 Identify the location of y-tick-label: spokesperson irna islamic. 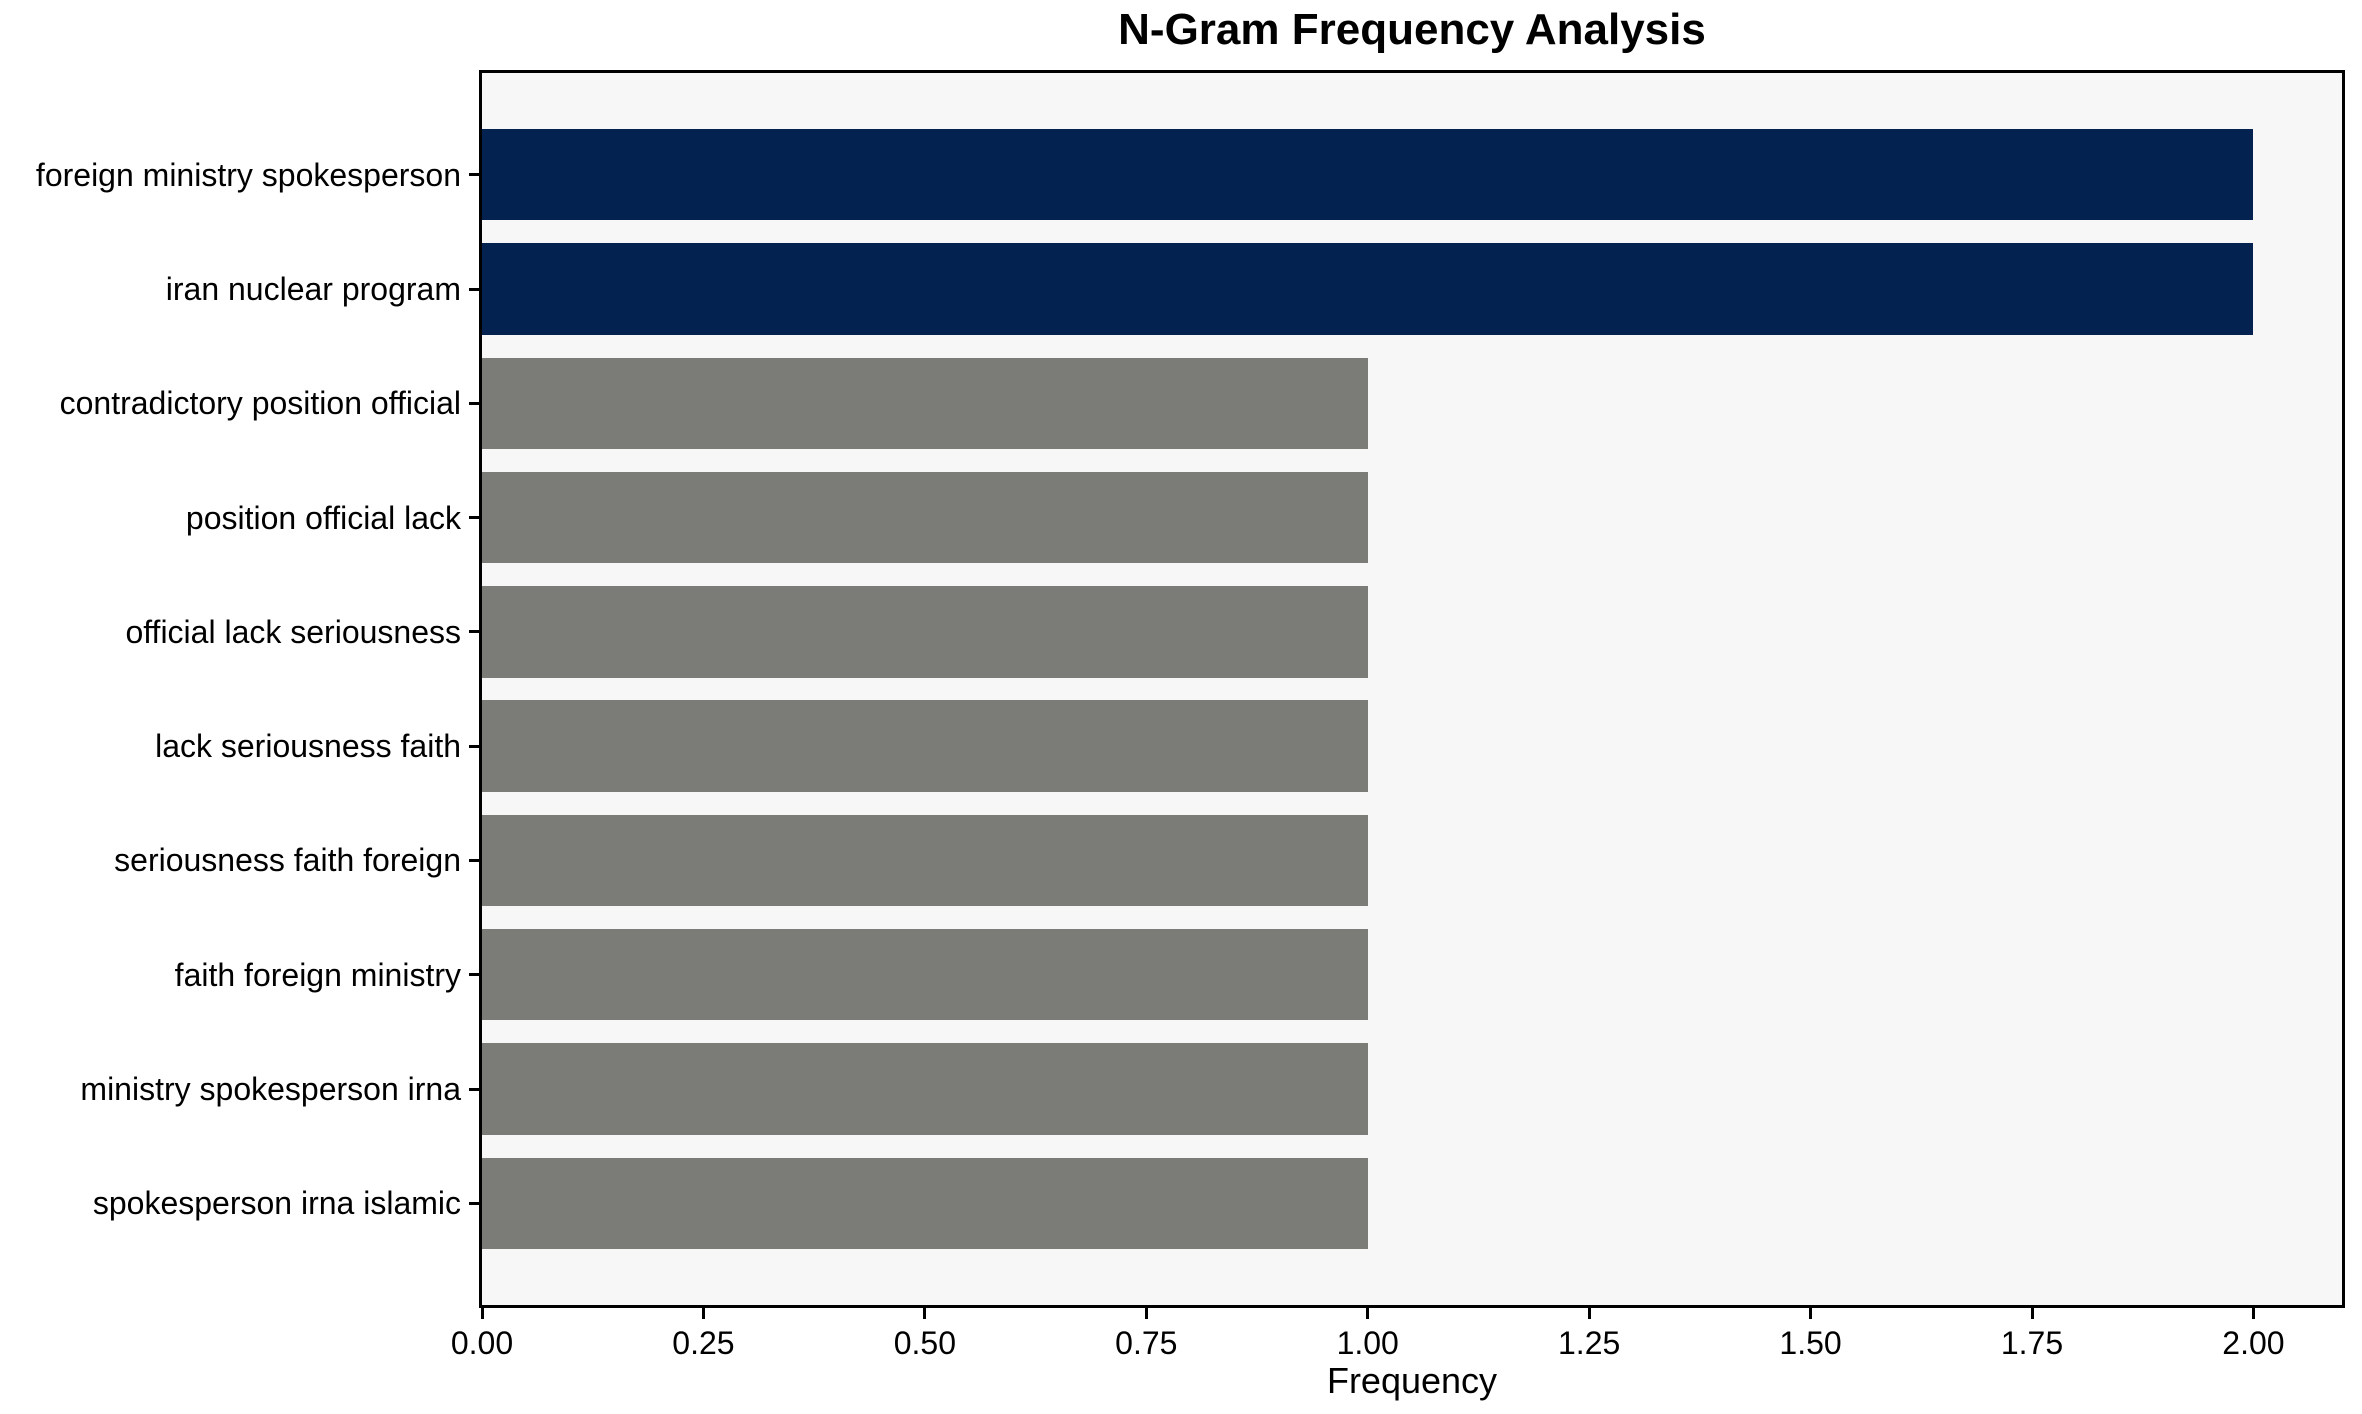
(276, 1203).